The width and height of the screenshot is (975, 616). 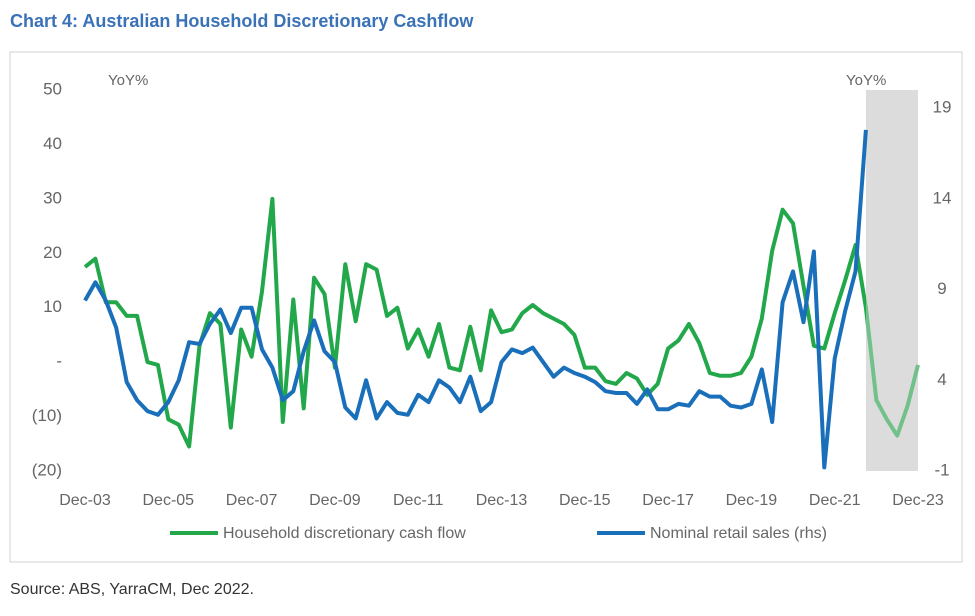 I want to click on source-note: Source: ABS, YarraCM, Dec 2022., so click(x=132, y=589).